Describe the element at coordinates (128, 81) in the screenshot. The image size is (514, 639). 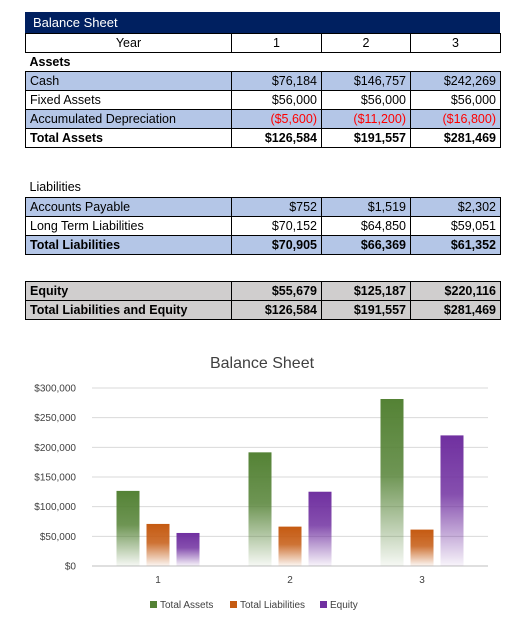
I see `row-label: Cash` at that location.